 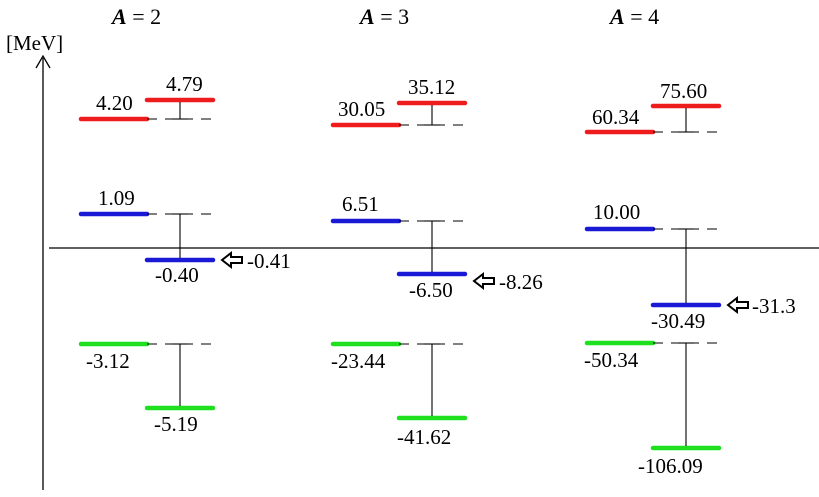 I want to click on green-right-value: -5.19, so click(x=176, y=424).